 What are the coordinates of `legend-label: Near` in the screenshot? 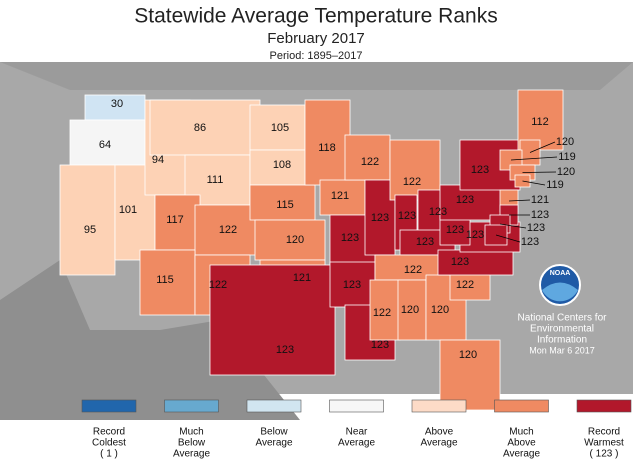 It's located at (357, 432).